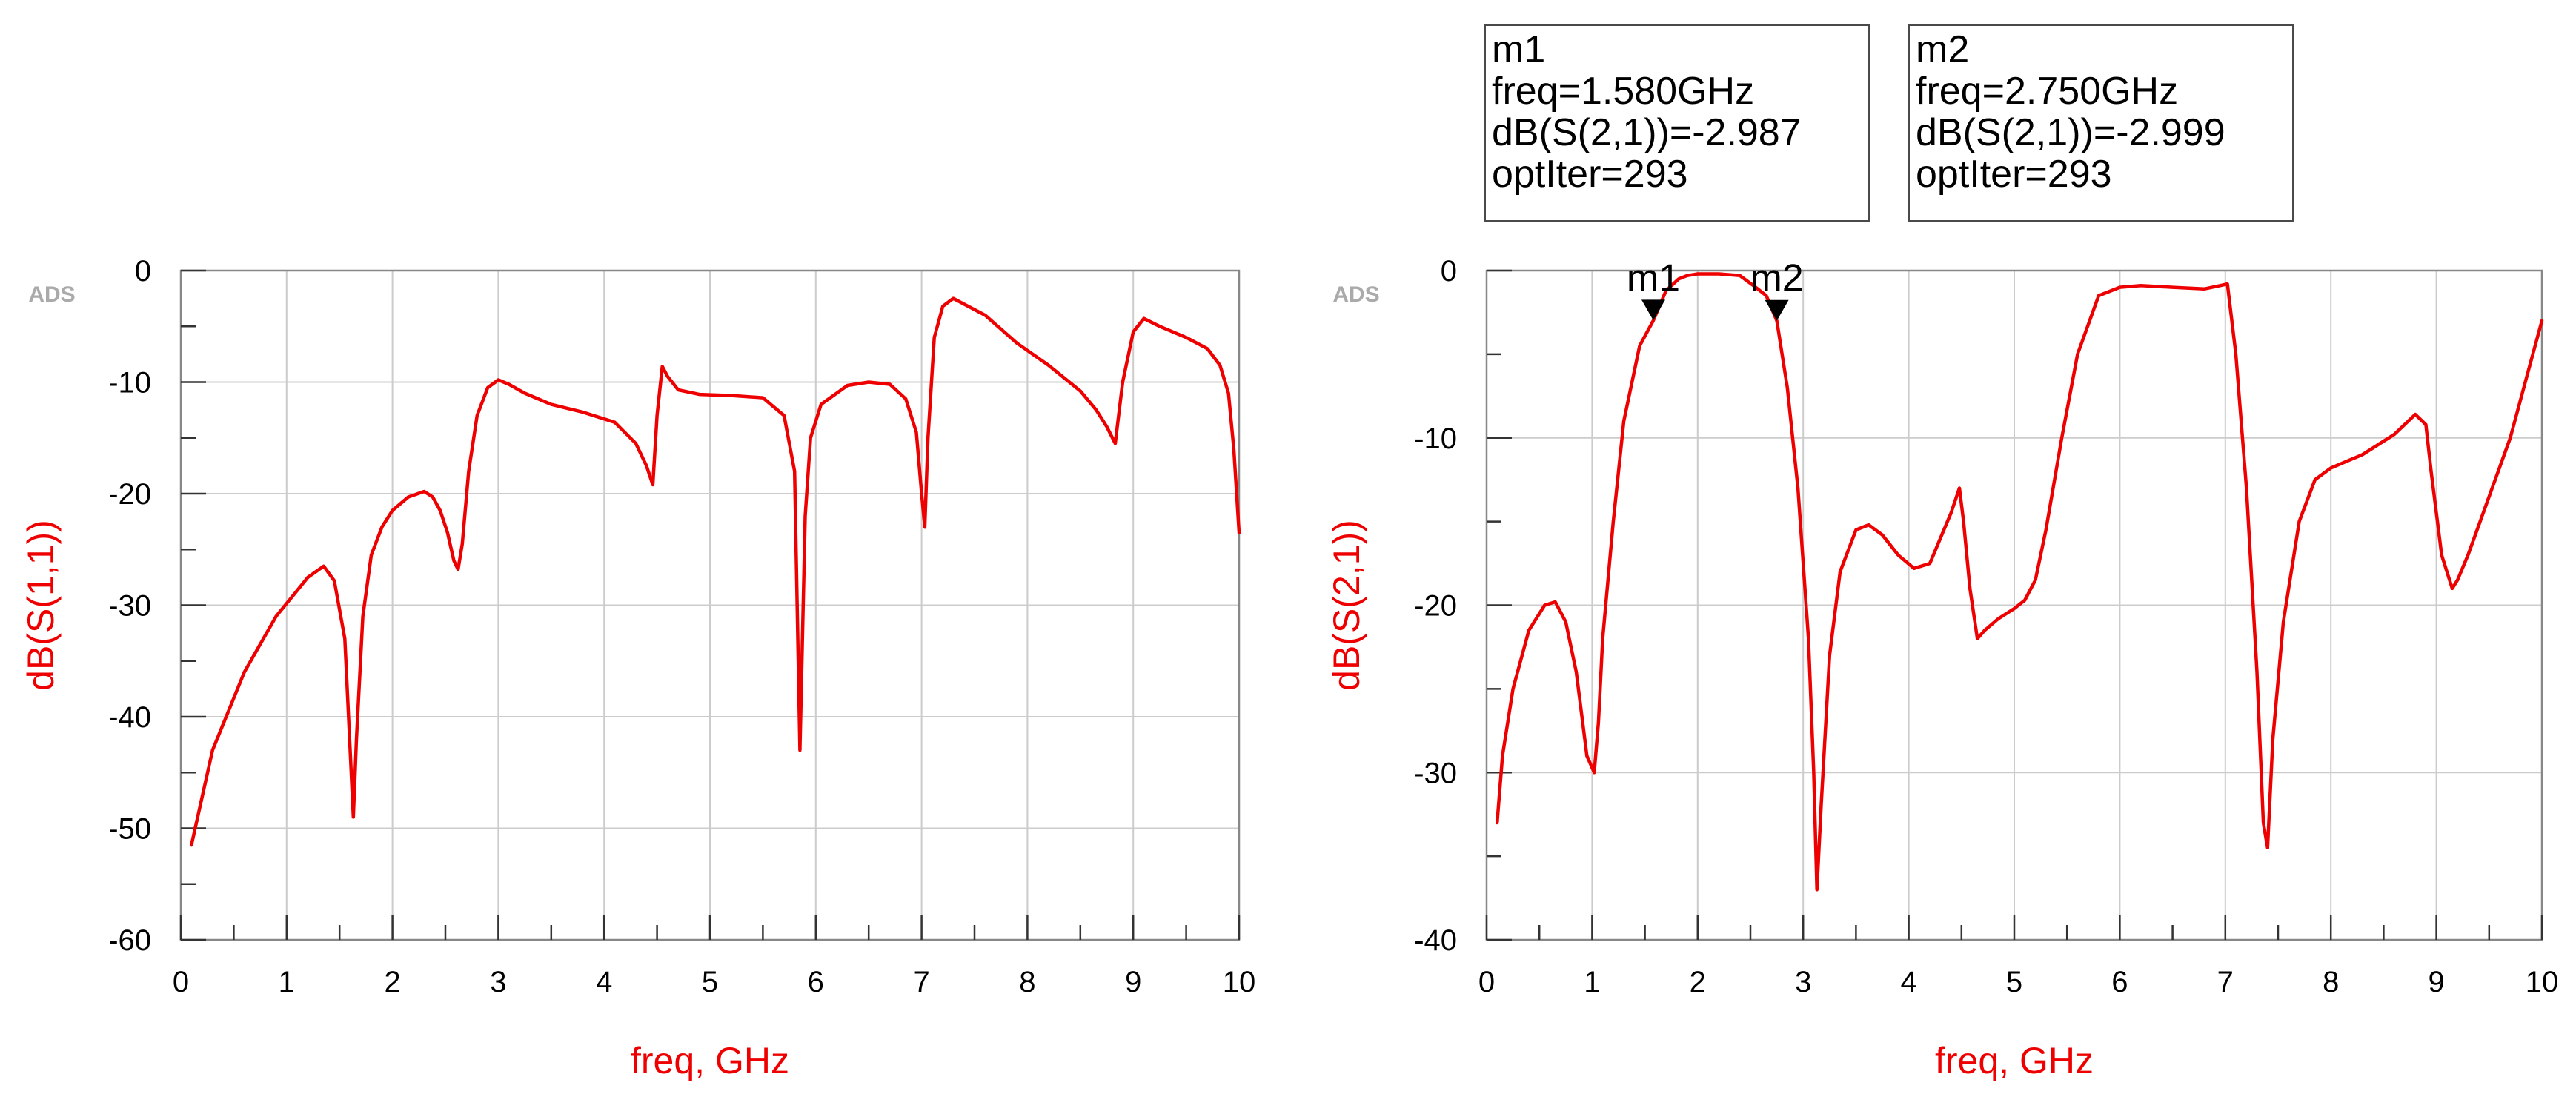 This screenshot has height=1097, width=2576. What do you see at coordinates (129, 941) in the screenshot?
I see `y-tick-label: -60` at bounding box center [129, 941].